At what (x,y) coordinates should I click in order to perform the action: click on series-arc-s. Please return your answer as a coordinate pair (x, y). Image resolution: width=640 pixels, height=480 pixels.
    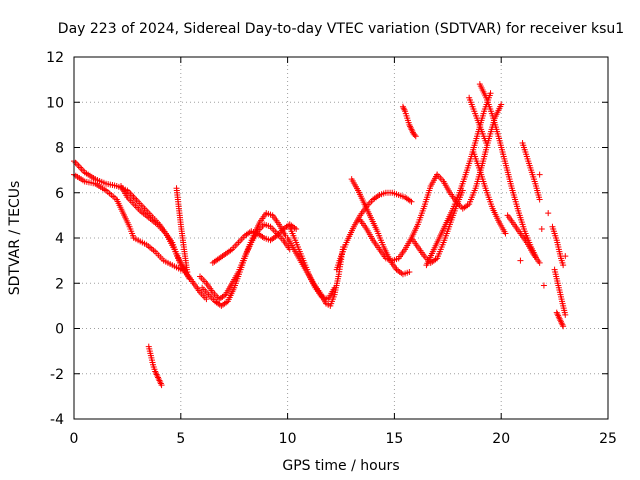
    Looking at the image, I should click on (489, 193).